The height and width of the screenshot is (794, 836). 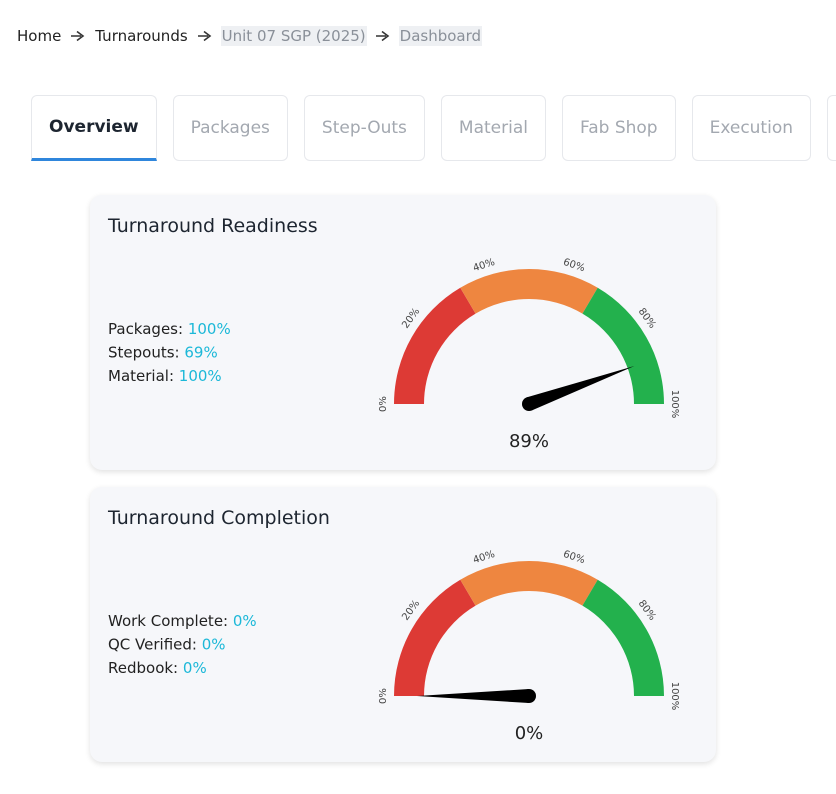 What do you see at coordinates (529, 441) in the screenshot?
I see `gauge-value-label: 89%` at bounding box center [529, 441].